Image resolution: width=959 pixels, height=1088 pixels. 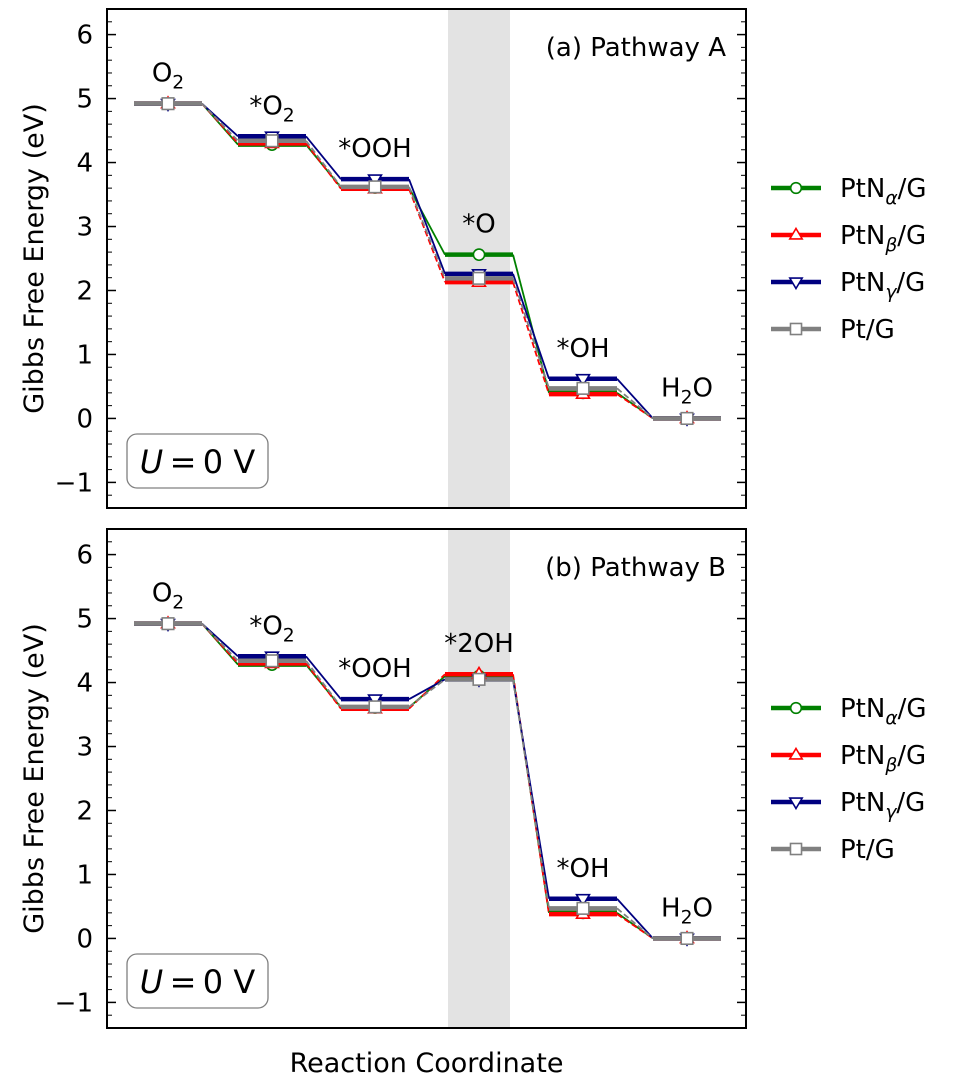 What do you see at coordinates (635, 568) in the screenshot?
I see `panel-title: (b) Pathway B` at bounding box center [635, 568].